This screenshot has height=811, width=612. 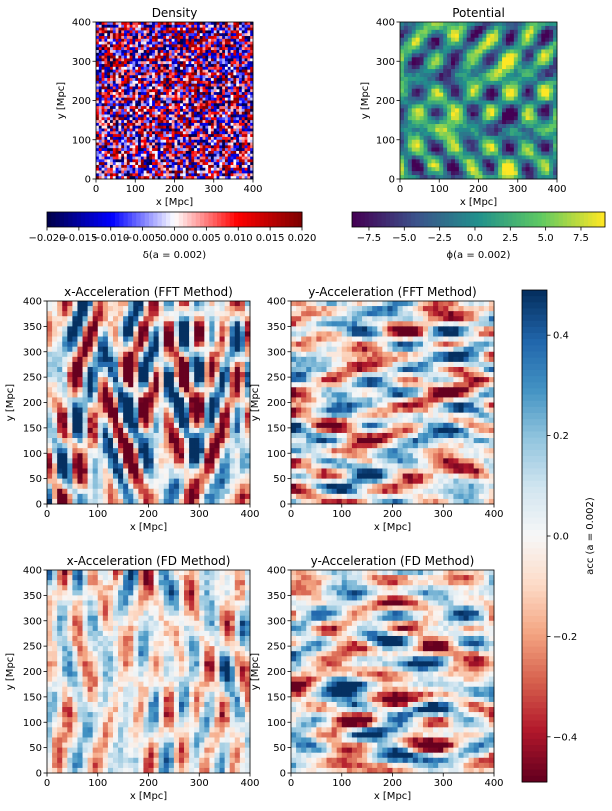 What do you see at coordinates (393, 561) in the screenshot?
I see `panel-title: y-Acceleration (FD Method)` at bounding box center [393, 561].